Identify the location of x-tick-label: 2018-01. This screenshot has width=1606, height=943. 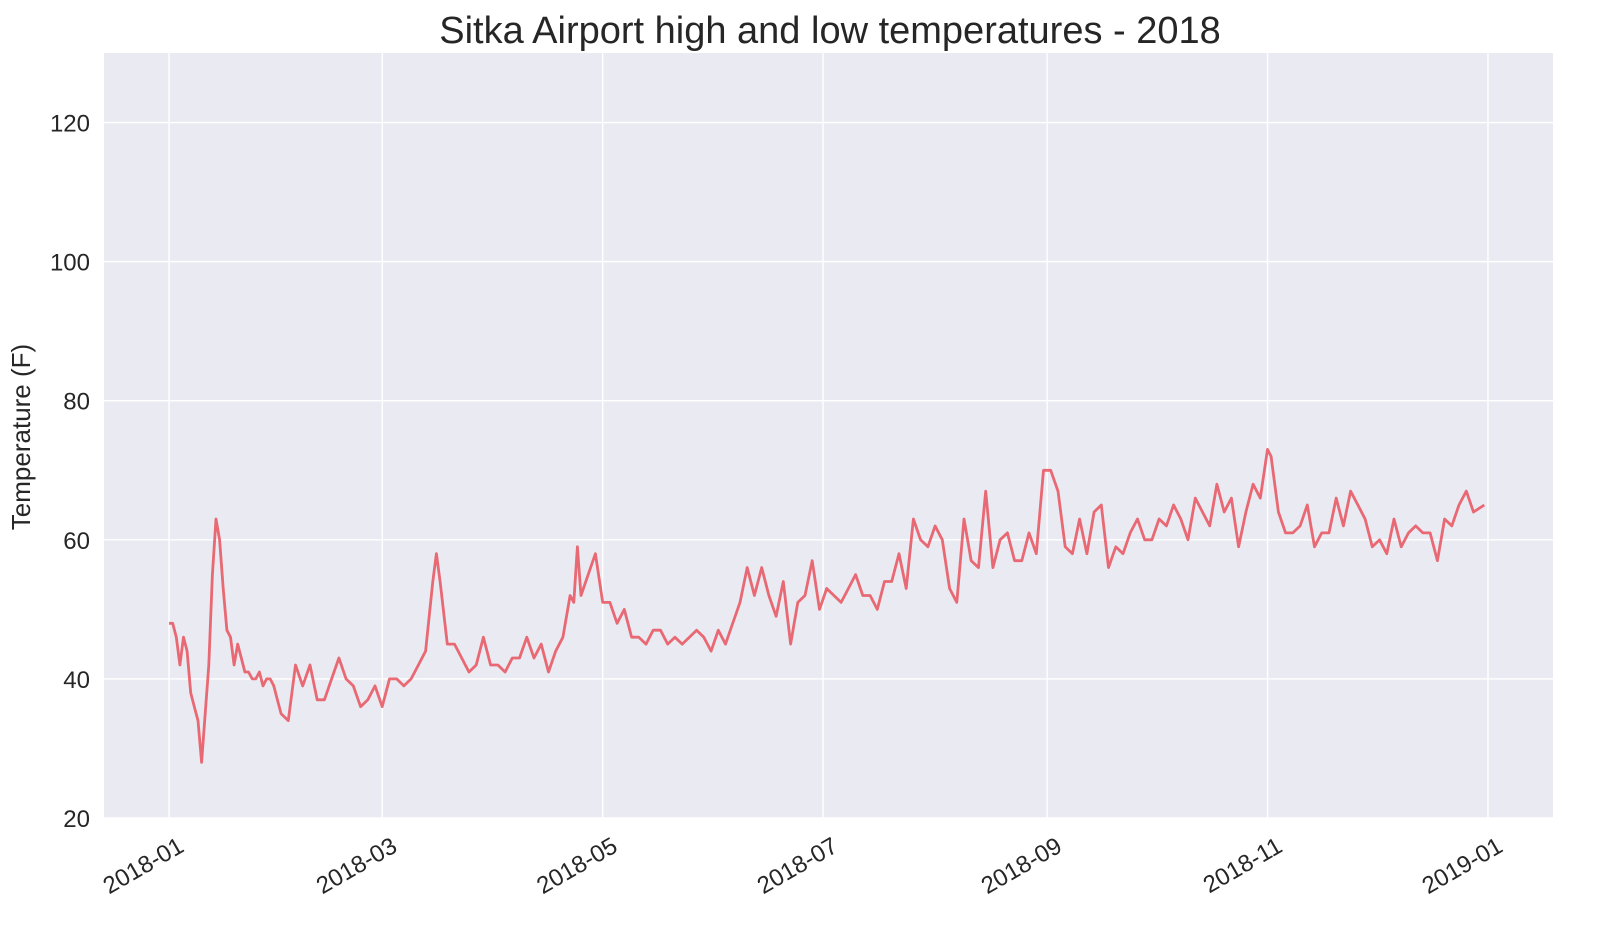
(144, 865).